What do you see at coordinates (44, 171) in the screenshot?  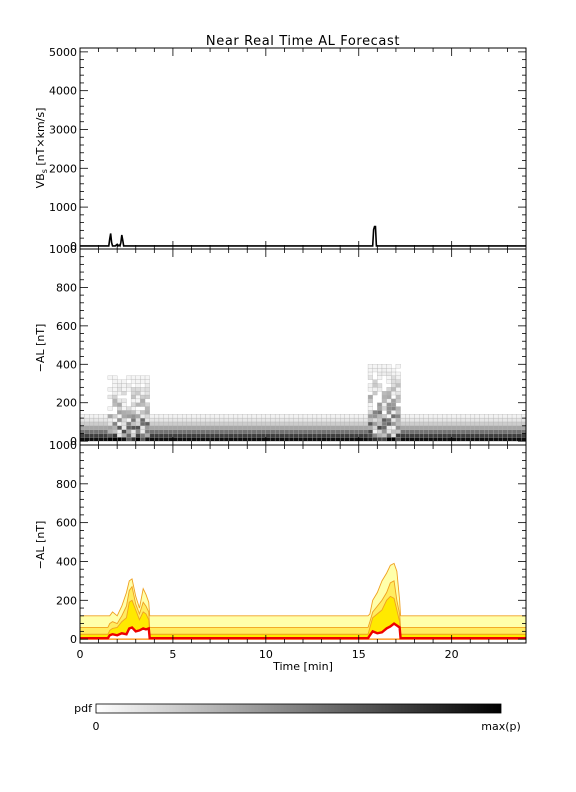 I see `top-ylabel-sub: s` at bounding box center [44, 171].